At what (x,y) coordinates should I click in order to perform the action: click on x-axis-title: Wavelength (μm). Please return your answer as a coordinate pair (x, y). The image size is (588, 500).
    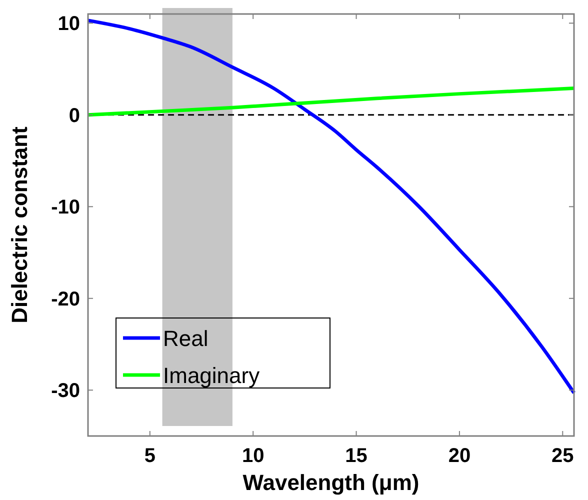
    Looking at the image, I should click on (331, 482).